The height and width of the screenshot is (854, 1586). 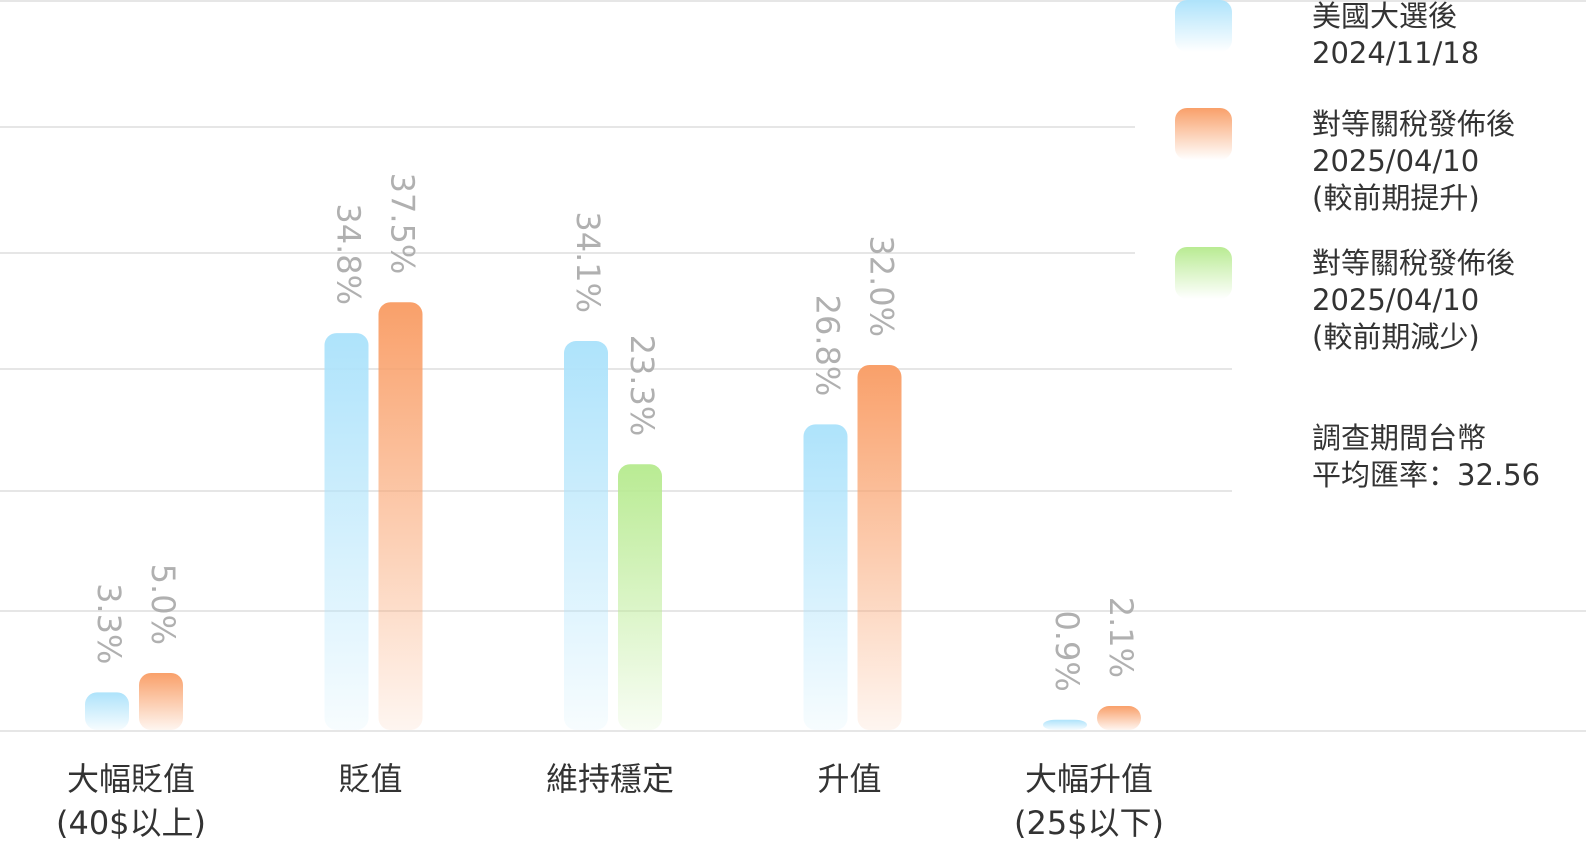 What do you see at coordinates (609, 779) in the screenshot?
I see `x-tick-label: 維持穩定` at bounding box center [609, 779].